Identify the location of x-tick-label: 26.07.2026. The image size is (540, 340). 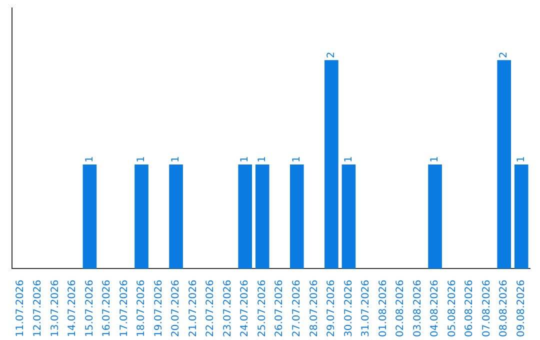
(280, 309).